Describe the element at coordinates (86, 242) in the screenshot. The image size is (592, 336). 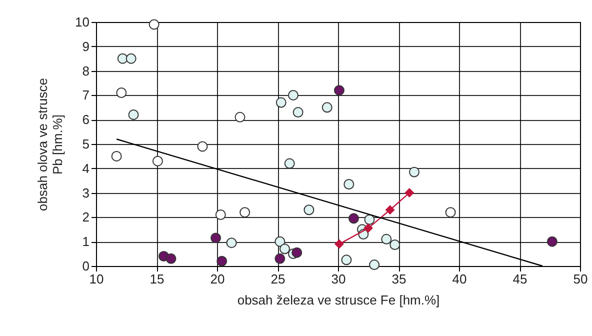
I see `y-tick-label: 1` at that location.